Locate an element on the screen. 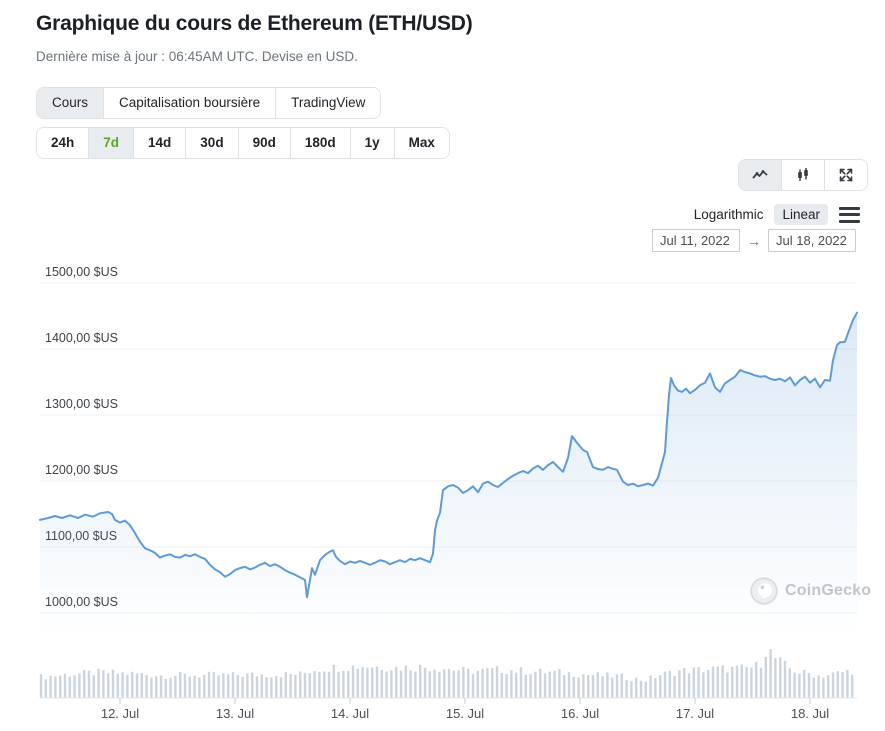 This screenshot has height=731, width=885. watermark-label: CoinGecko is located at coordinates (828, 590).